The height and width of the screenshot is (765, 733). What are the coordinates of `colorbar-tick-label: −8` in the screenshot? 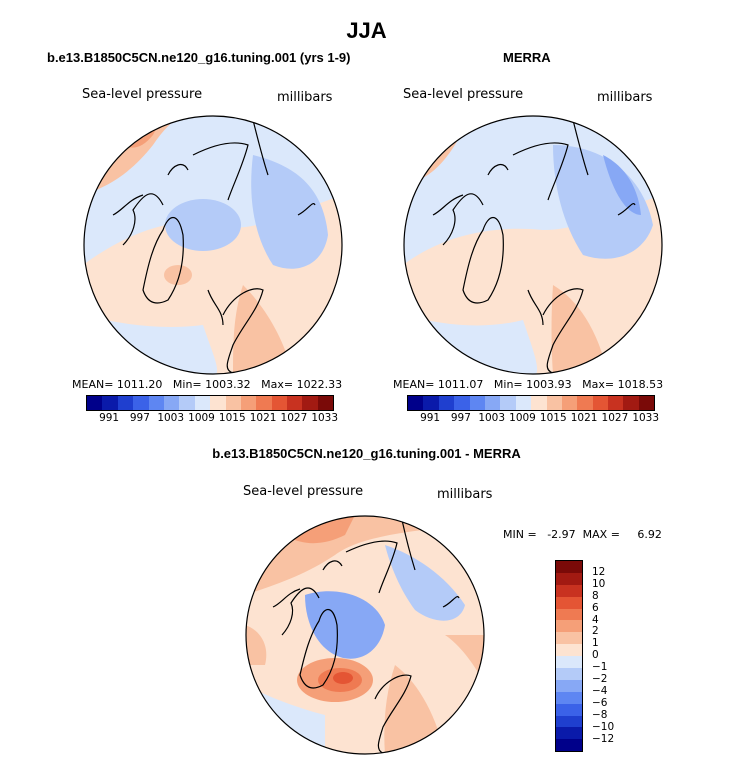 It's located at (600, 714).